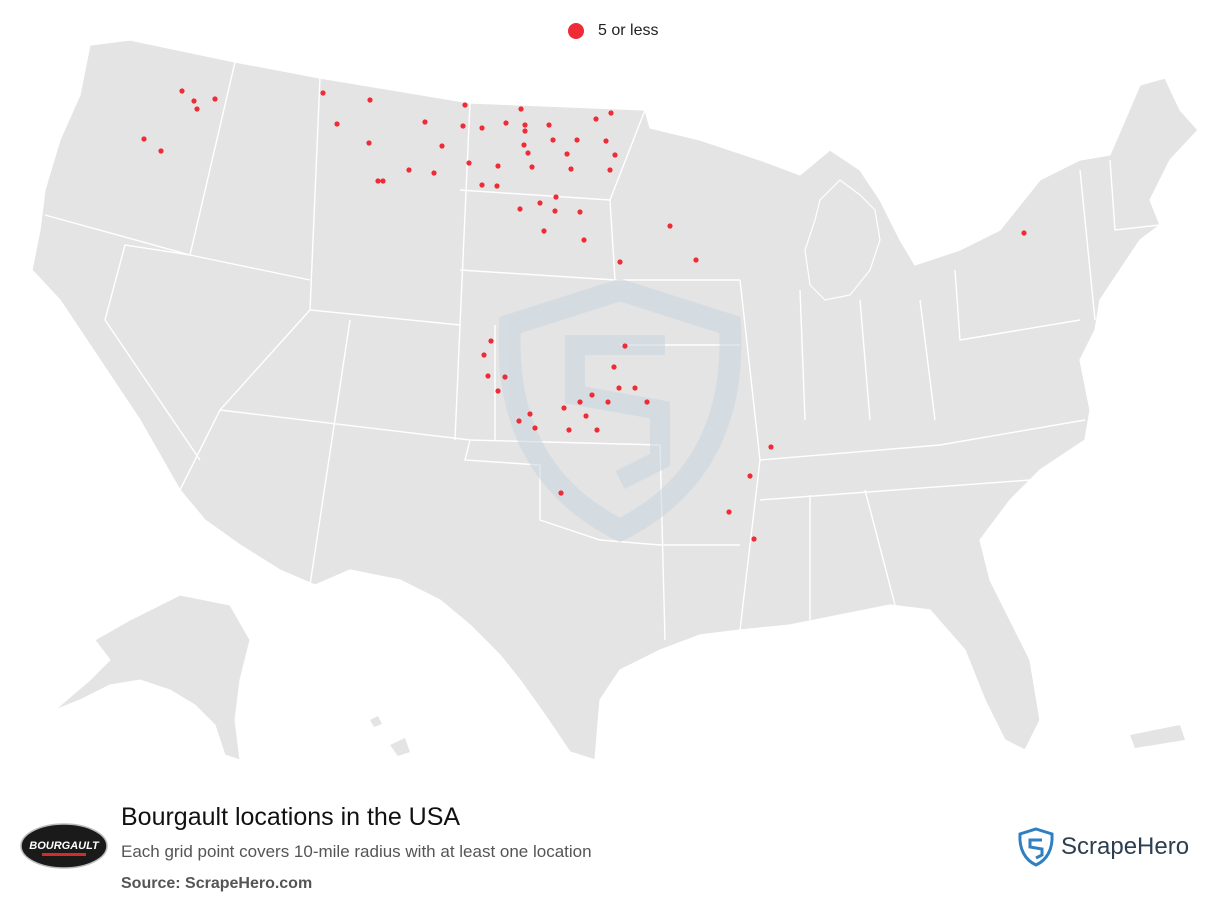  What do you see at coordinates (217, 883) in the screenshot?
I see `source-text: Source: ScrapeHero.com` at bounding box center [217, 883].